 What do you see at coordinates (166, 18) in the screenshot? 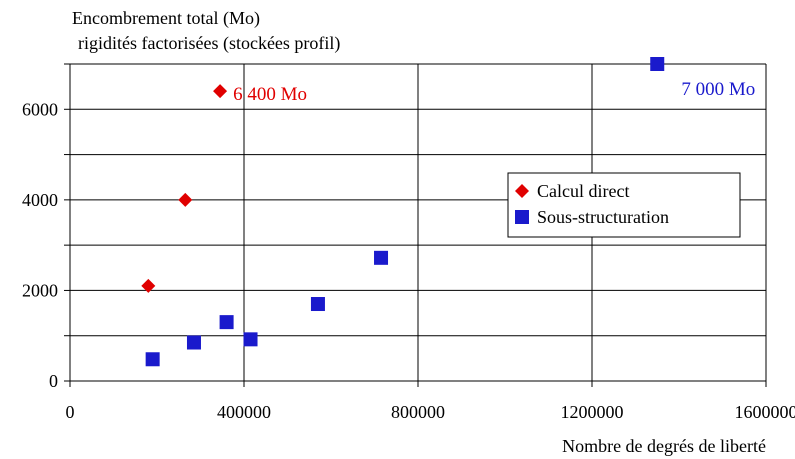
I see `chart-title-line-1: Encombrement total (Mo)` at bounding box center [166, 18].